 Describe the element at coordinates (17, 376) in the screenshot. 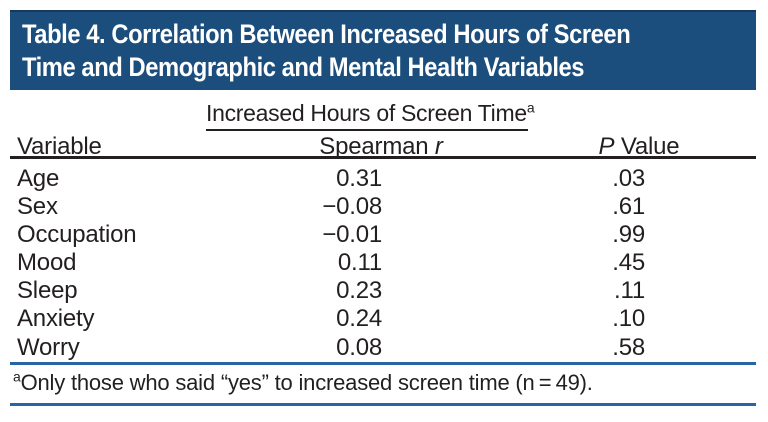

I see `footnote-marker: a` at that location.